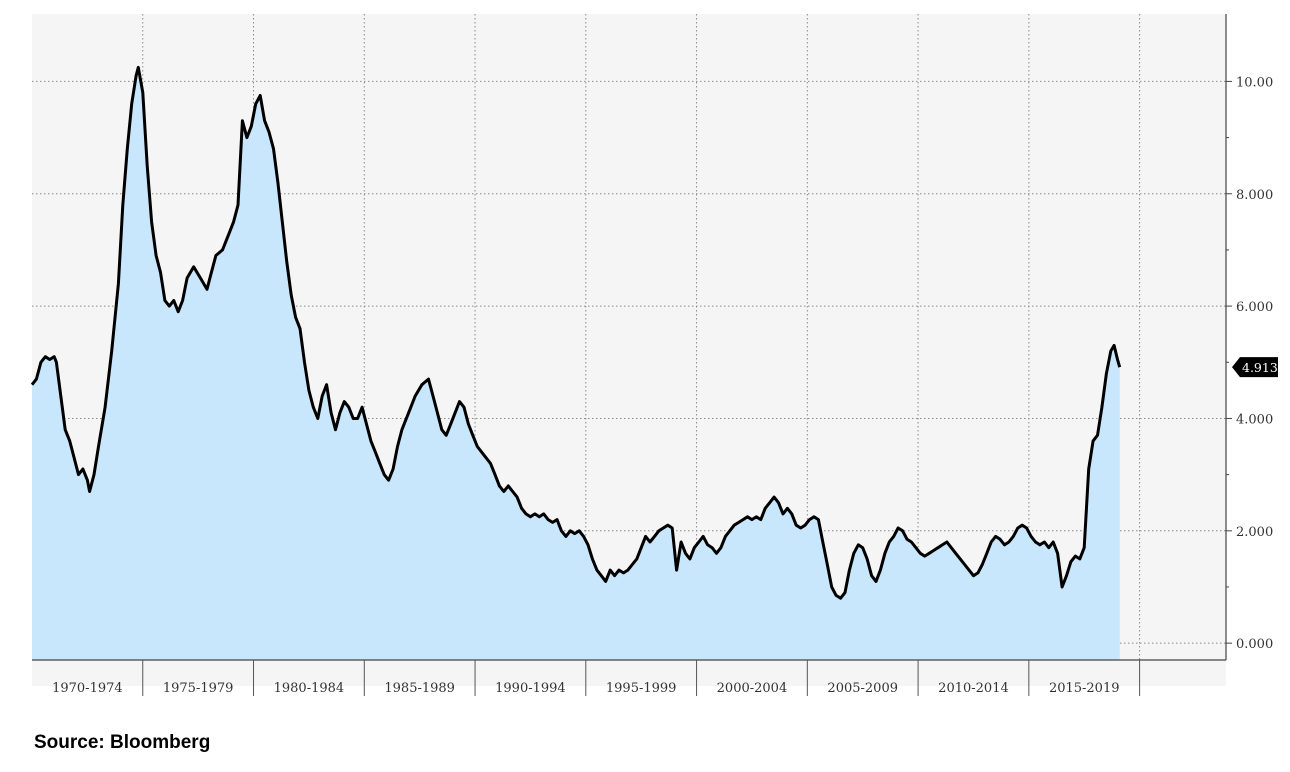 The height and width of the screenshot is (772, 1290). What do you see at coordinates (1254, 195) in the screenshot?
I see `y-tick-label: 8.000` at bounding box center [1254, 195].